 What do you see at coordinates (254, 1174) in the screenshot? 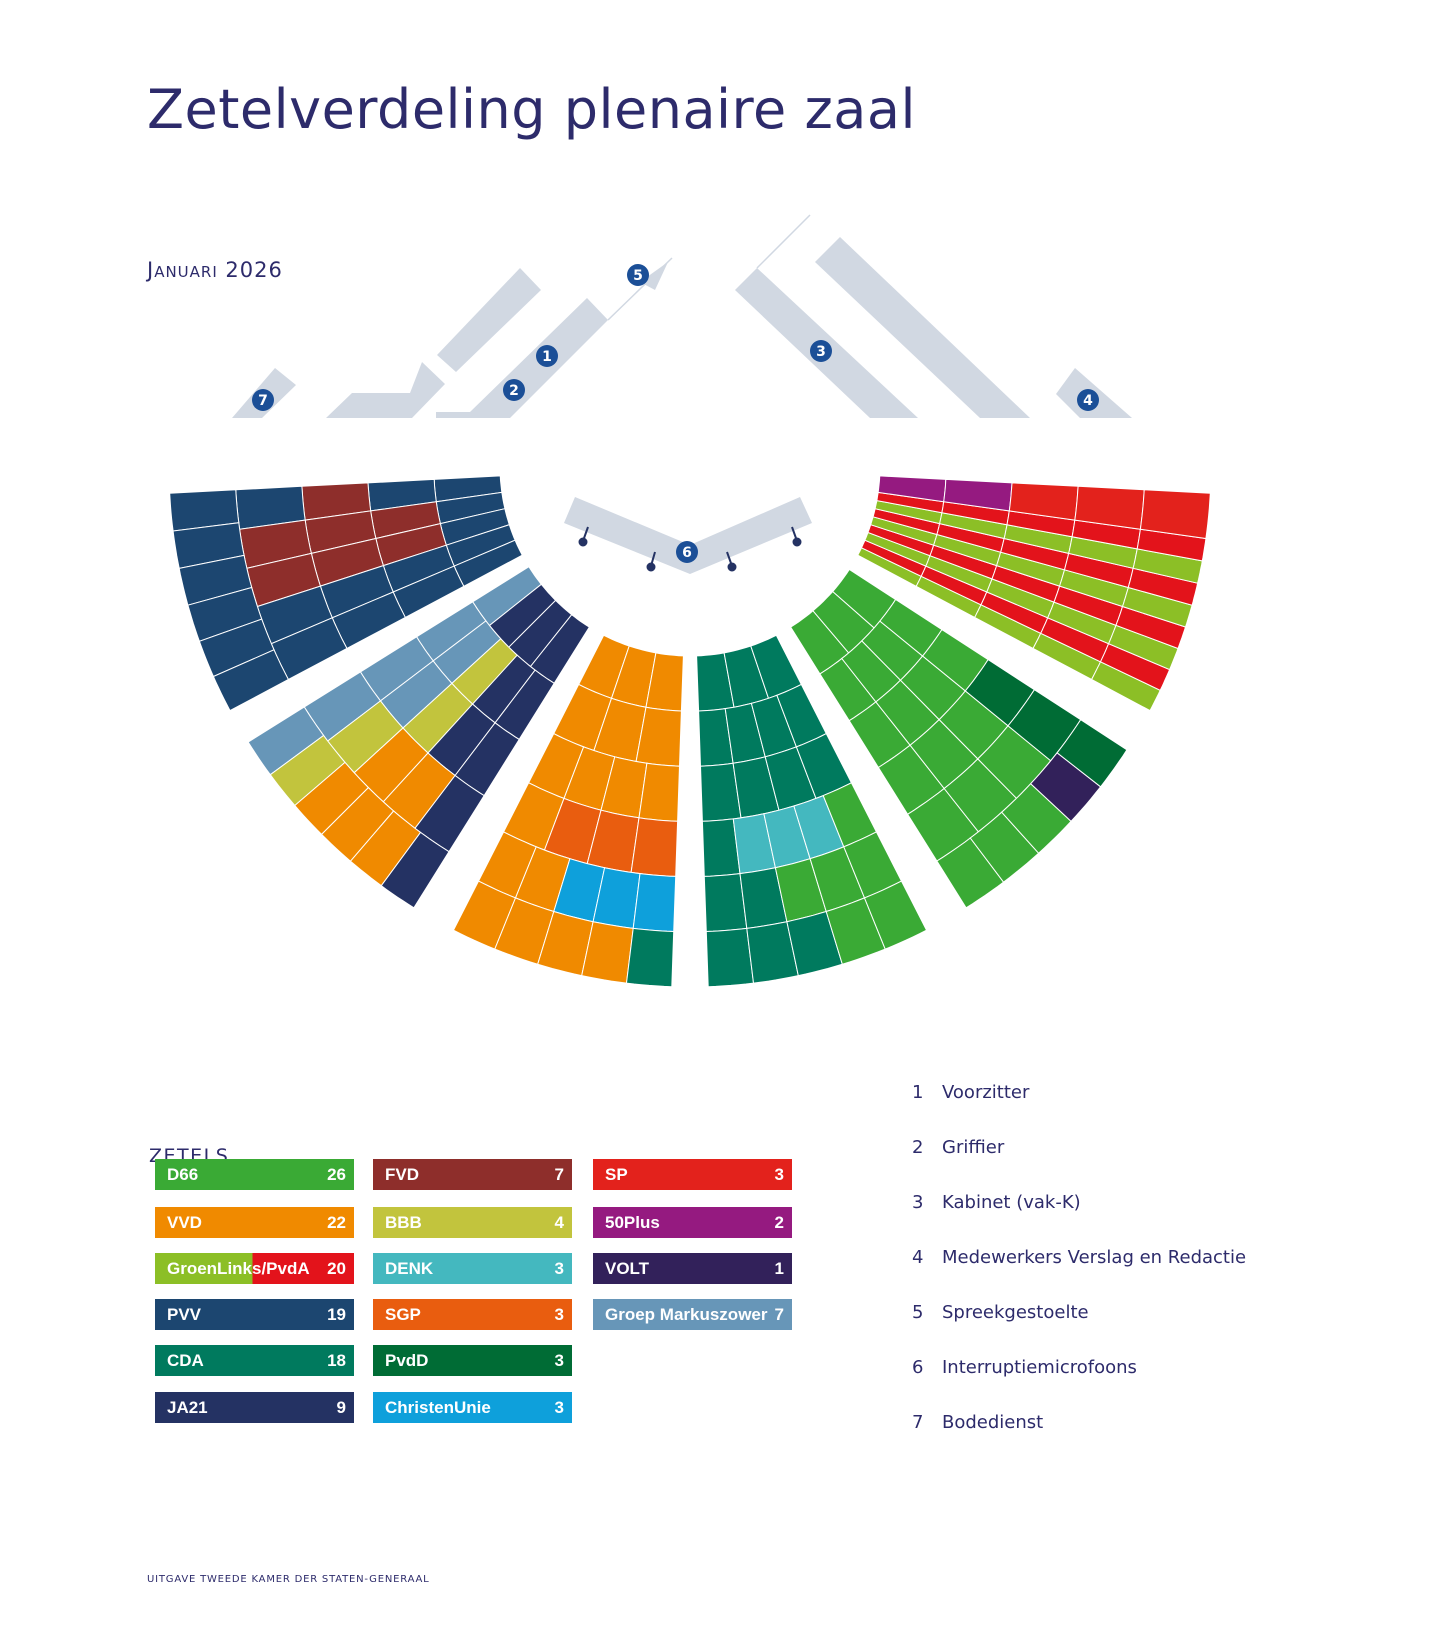
I see `legend-item-d66: D66 26` at bounding box center [254, 1174].